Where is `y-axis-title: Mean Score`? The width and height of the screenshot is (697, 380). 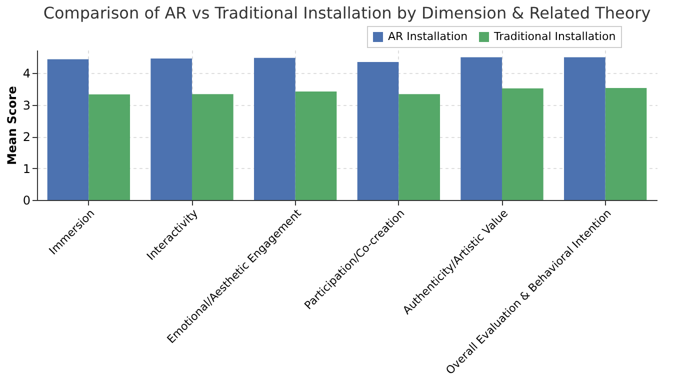
y-axis-title: Mean Score is located at coordinates (11, 125).